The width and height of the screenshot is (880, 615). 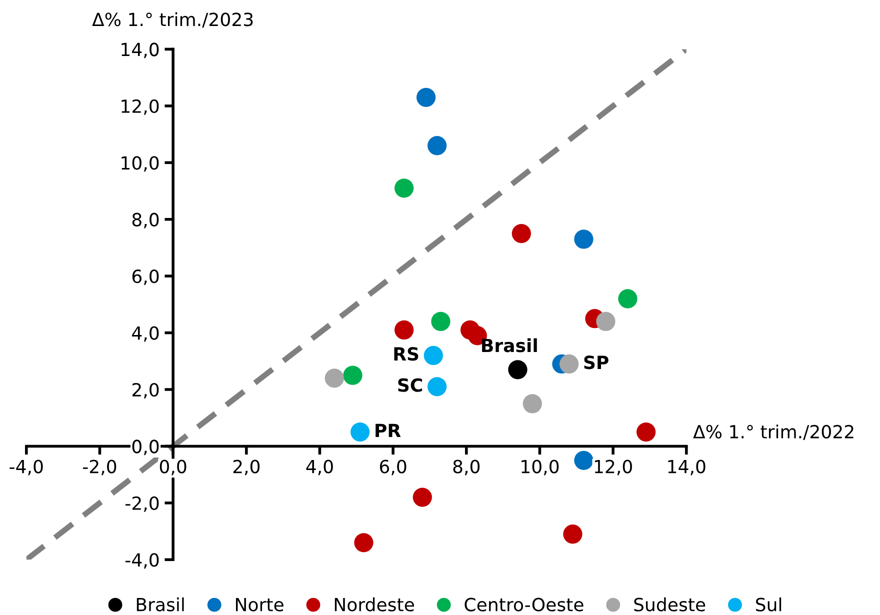 I want to click on y-tick-label: 2,0, so click(x=145, y=390).